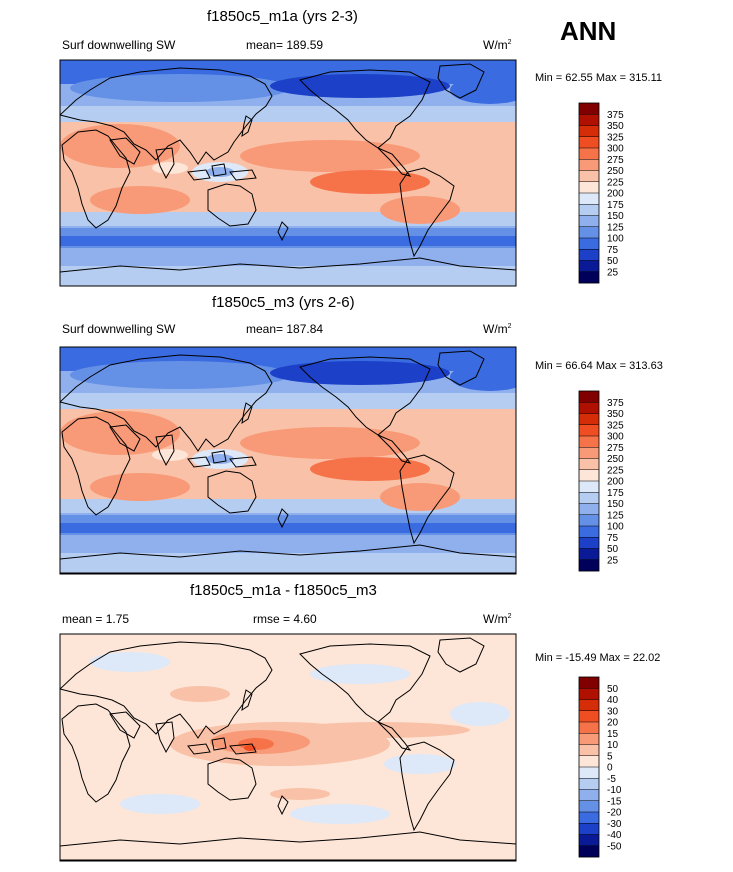 Image resolution: width=733 pixels, height=872 pixels. Describe the element at coordinates (614, 835) in the screenshot. I see `colorbar-tick-label: -40` at that location.